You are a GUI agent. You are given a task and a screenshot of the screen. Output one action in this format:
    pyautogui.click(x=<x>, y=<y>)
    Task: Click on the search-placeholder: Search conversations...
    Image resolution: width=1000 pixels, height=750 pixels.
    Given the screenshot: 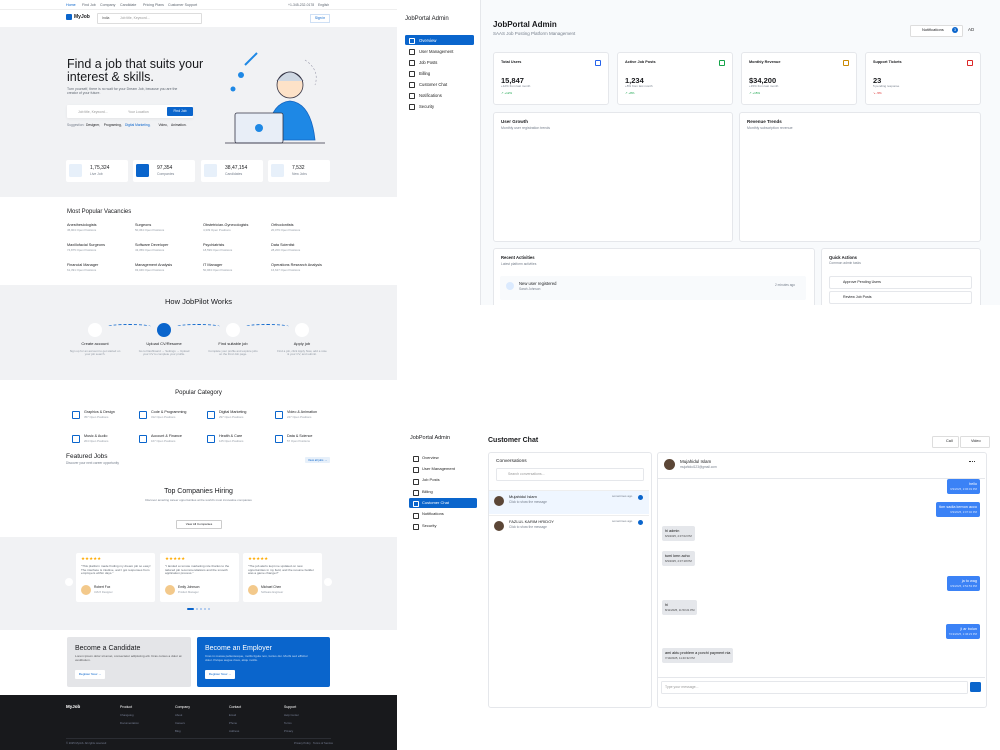 What is the action you would take?
    pyautogui.click(x=526, y=473)
    